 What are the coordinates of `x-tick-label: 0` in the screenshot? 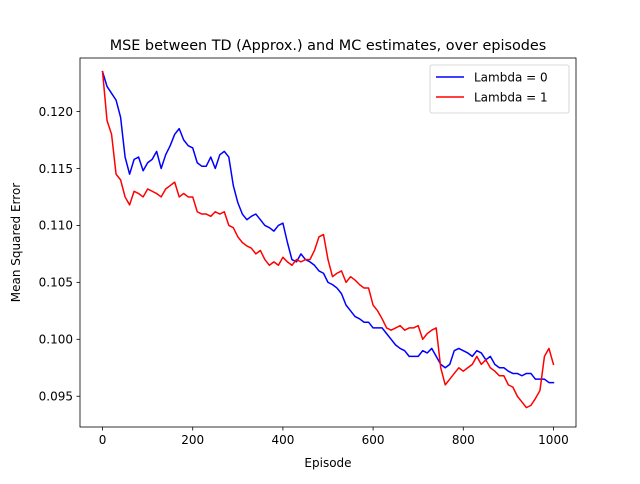 It's located at (103, 440).